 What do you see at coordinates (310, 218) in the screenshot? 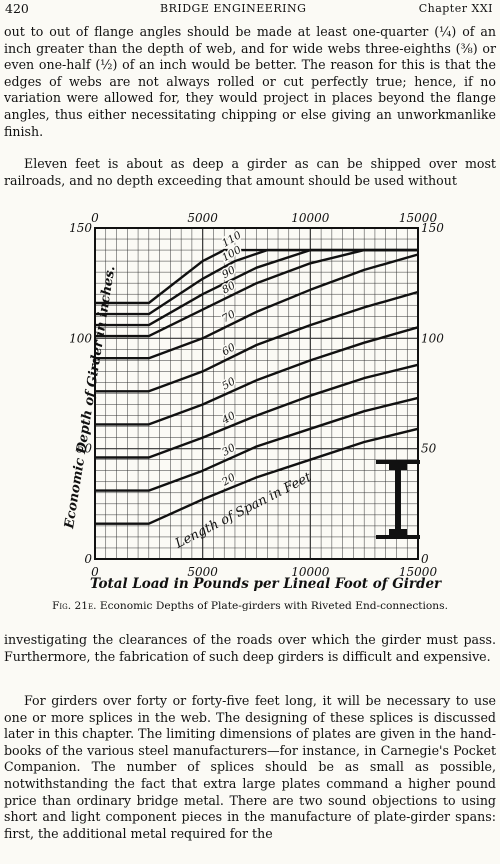
I see `x-tick-label-top: 10000` at bounding box center [310, 218].